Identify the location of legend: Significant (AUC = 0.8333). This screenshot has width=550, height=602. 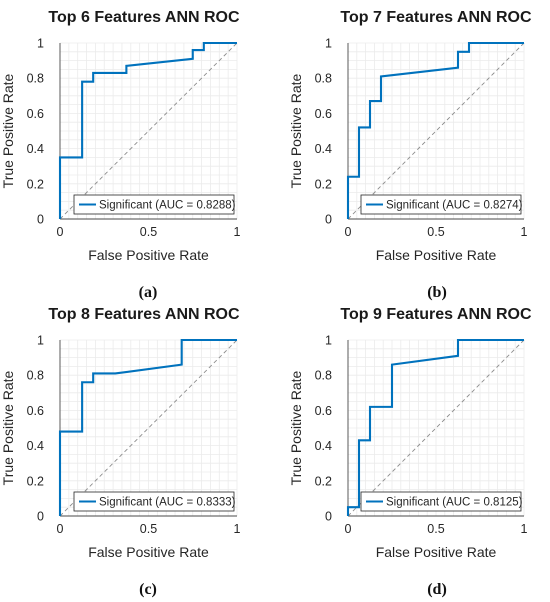
(154, 501).